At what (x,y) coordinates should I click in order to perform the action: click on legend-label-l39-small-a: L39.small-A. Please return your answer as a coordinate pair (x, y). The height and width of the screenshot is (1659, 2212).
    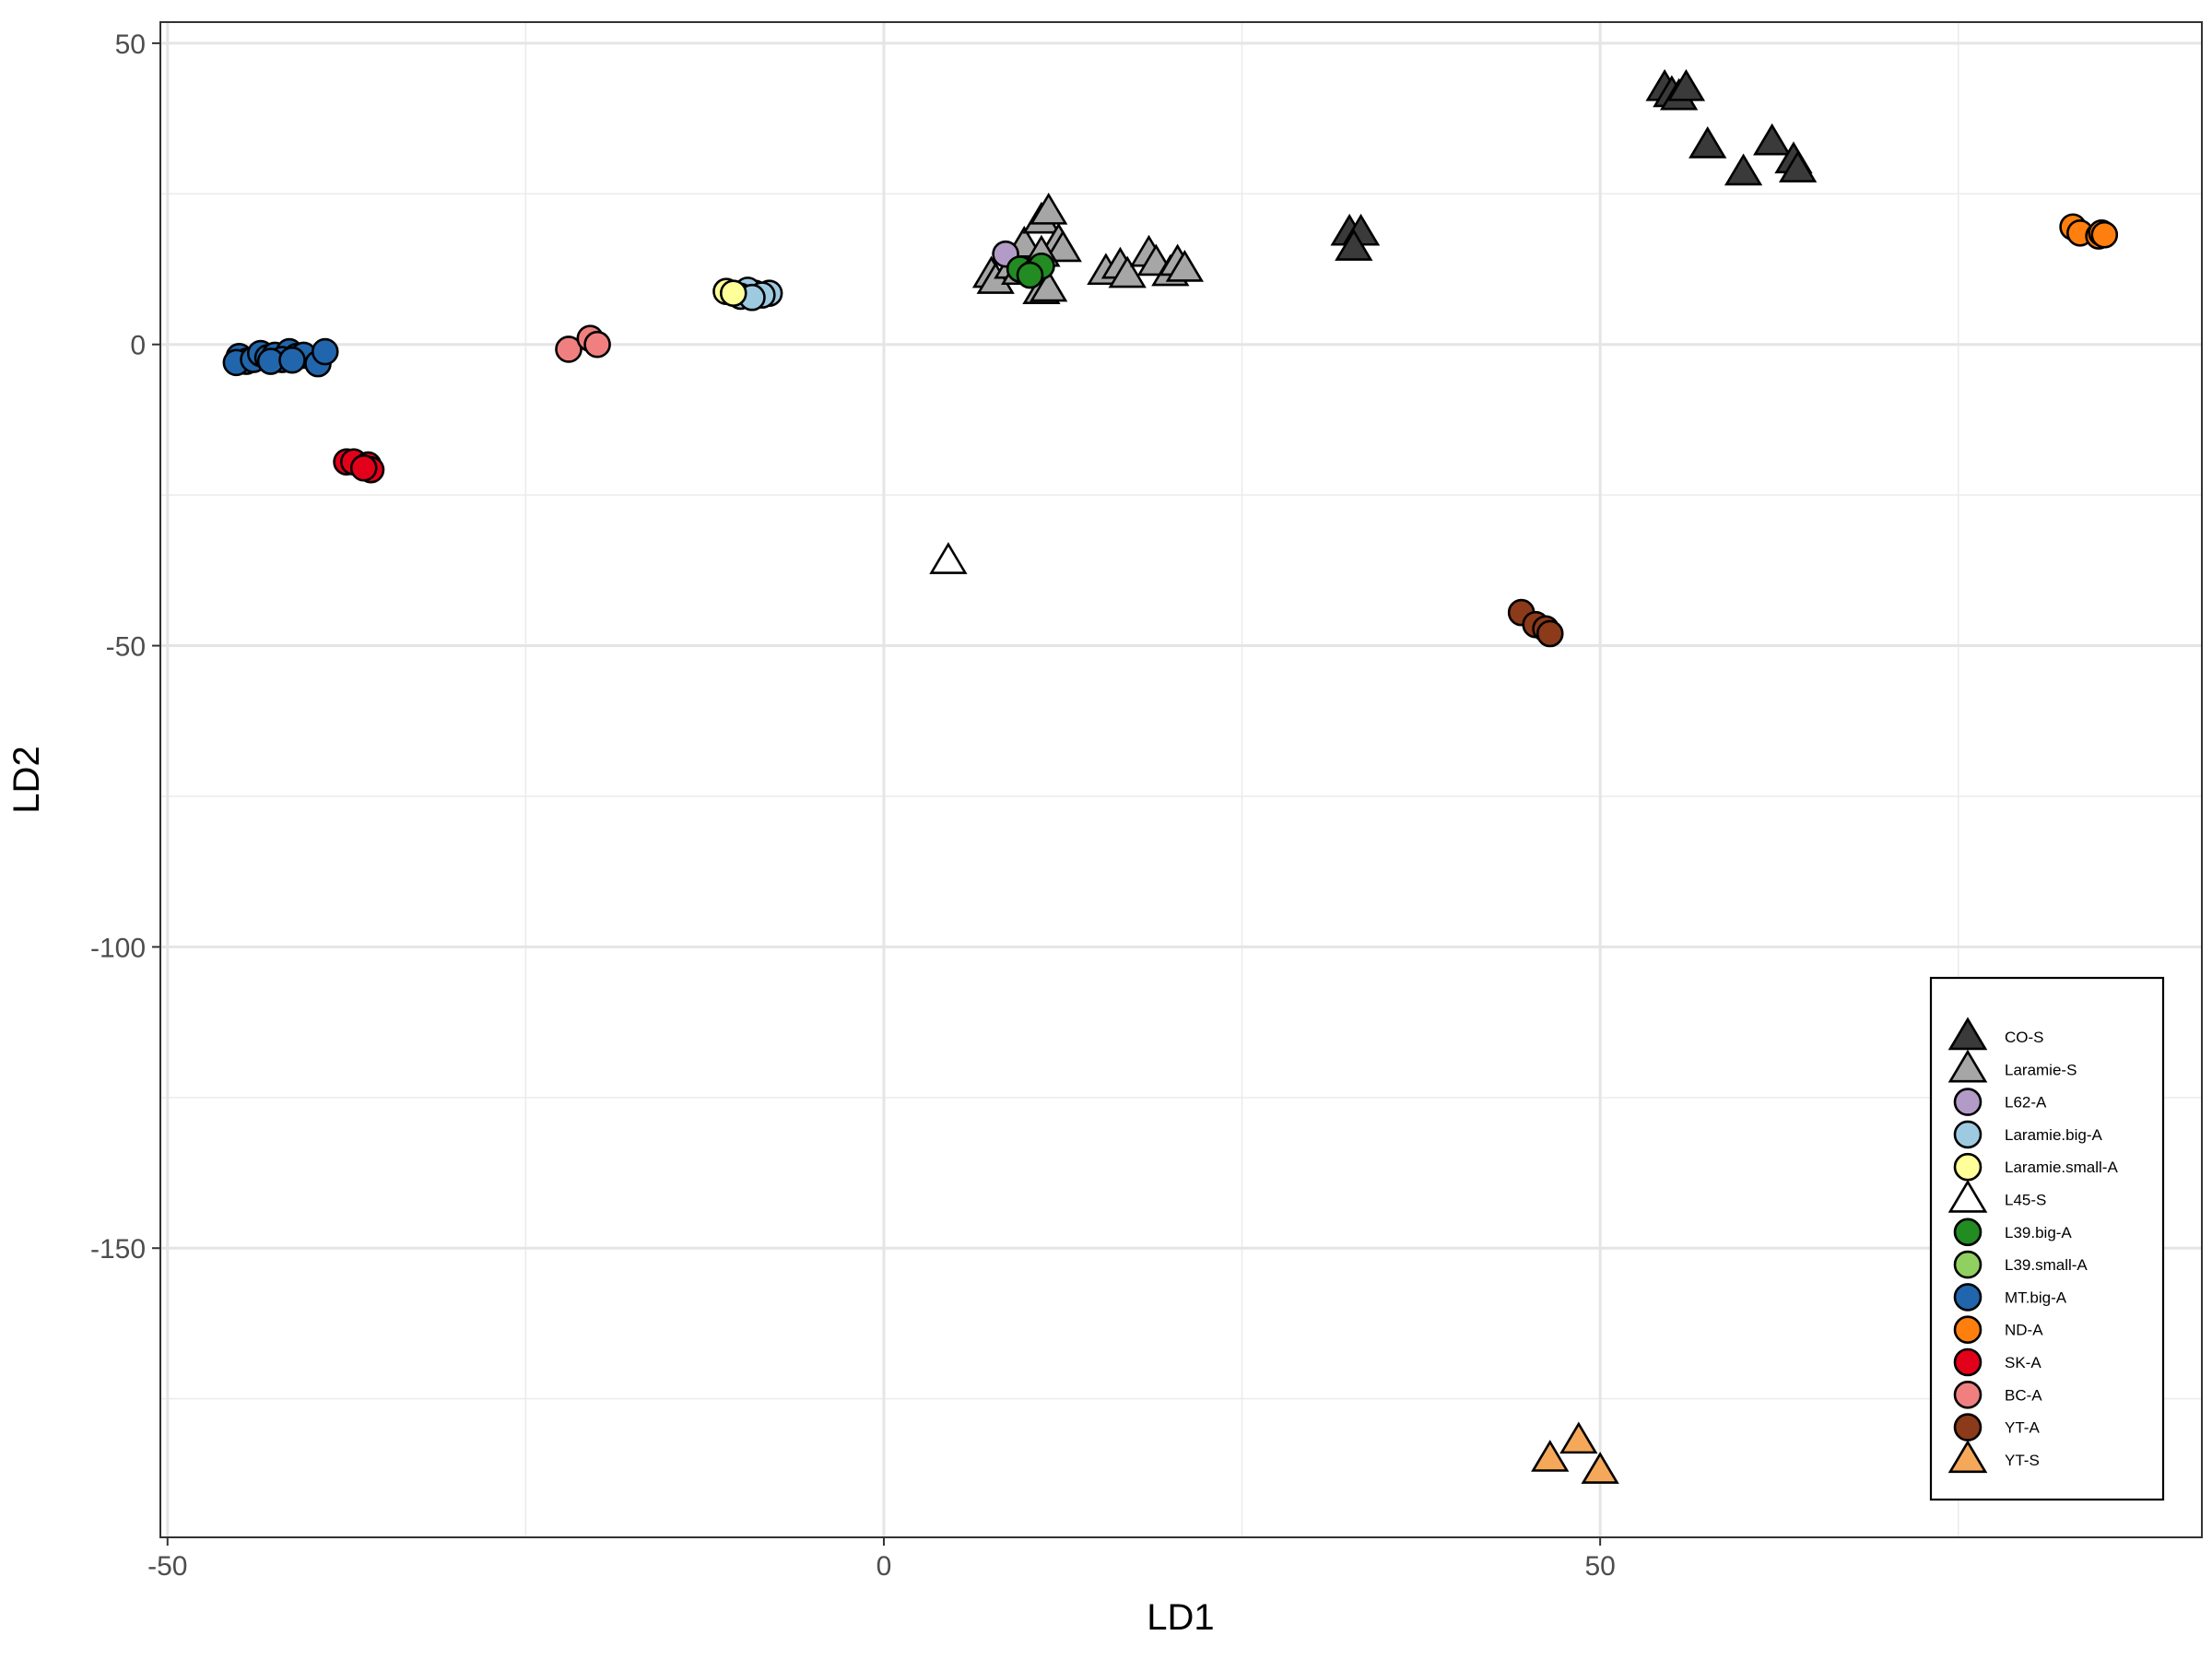
    Looking at the image, I should click on (2046, 1265).